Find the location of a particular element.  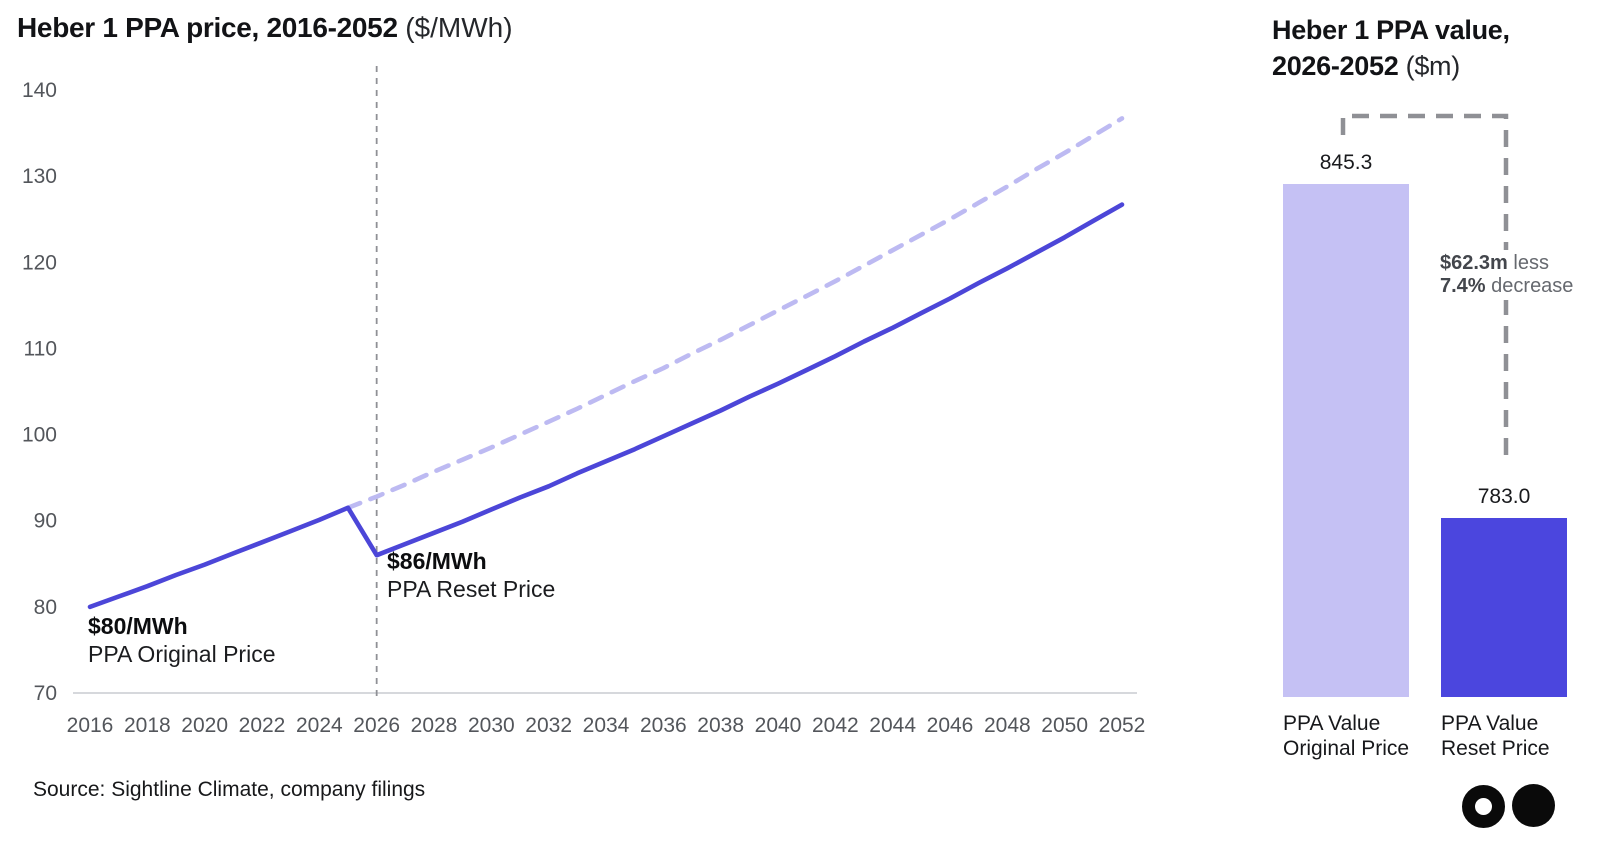

bar-value-original: 845.3 is located at coordinates (1346, 162).